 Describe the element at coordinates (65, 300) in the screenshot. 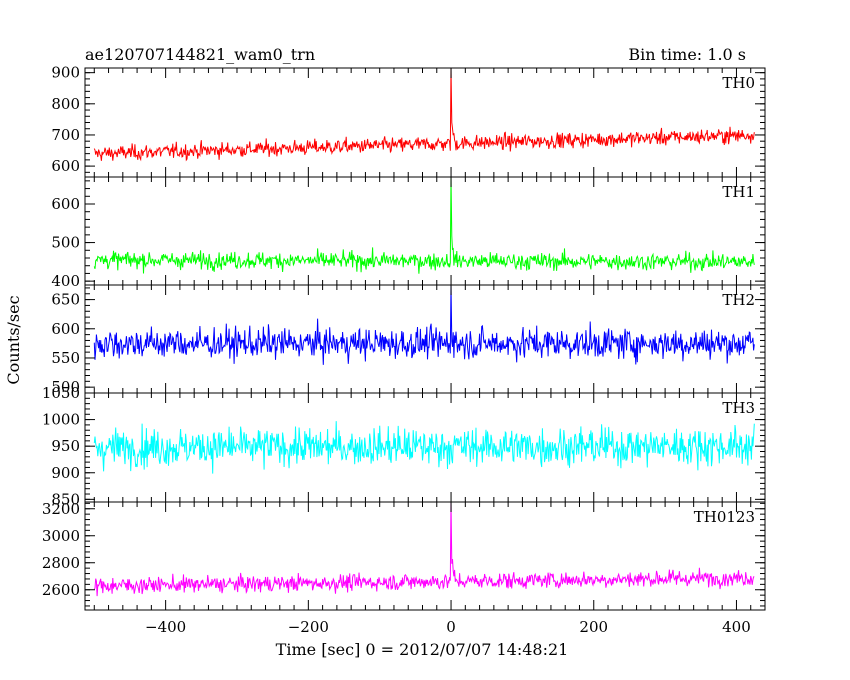

I see `y-tick-label: 650` at that location.